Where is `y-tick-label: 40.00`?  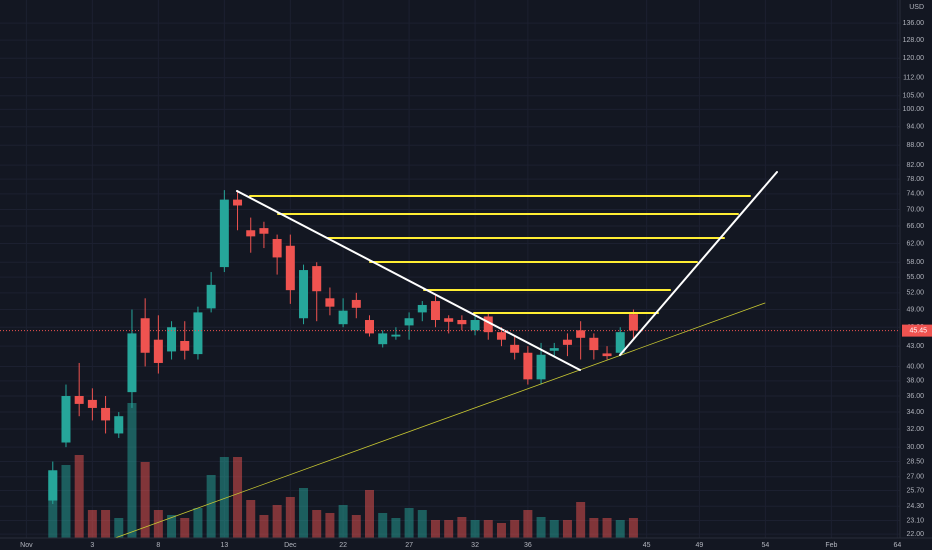
y-tick-label: 40.00 is located at coordinates (915, 366).